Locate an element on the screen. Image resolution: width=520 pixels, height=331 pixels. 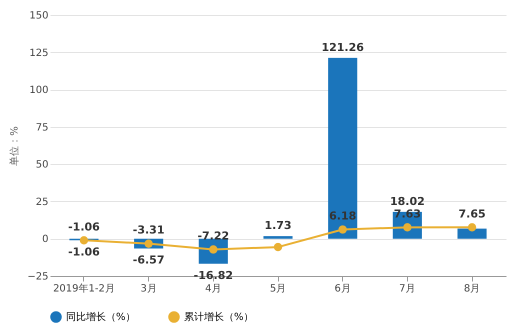
y-tick-label: 25 is located at coordinates (42, 202).